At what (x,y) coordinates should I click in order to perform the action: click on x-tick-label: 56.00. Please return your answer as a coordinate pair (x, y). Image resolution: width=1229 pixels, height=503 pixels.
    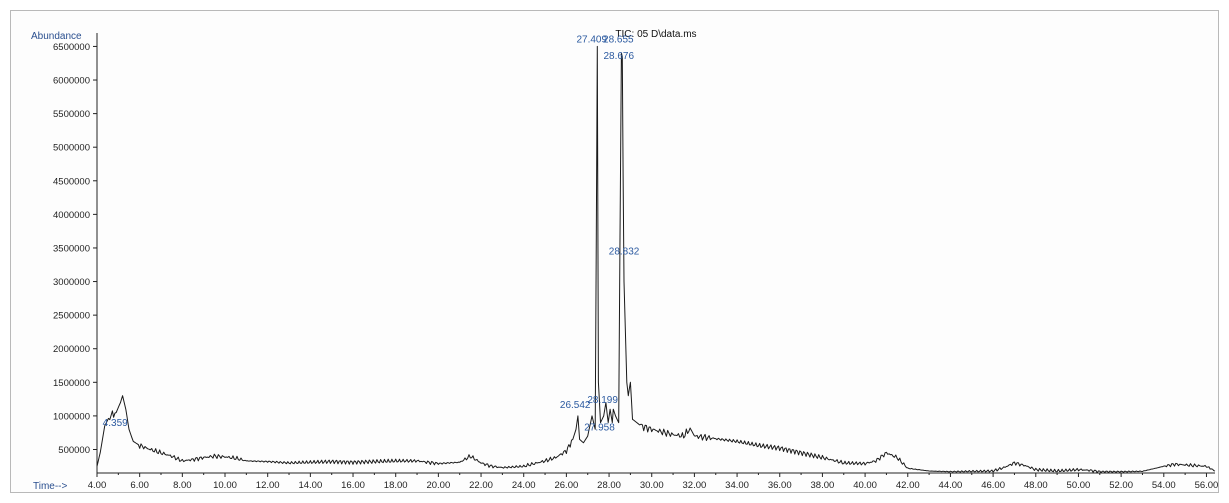
    Looking at the image, I should click on (1207, 485).